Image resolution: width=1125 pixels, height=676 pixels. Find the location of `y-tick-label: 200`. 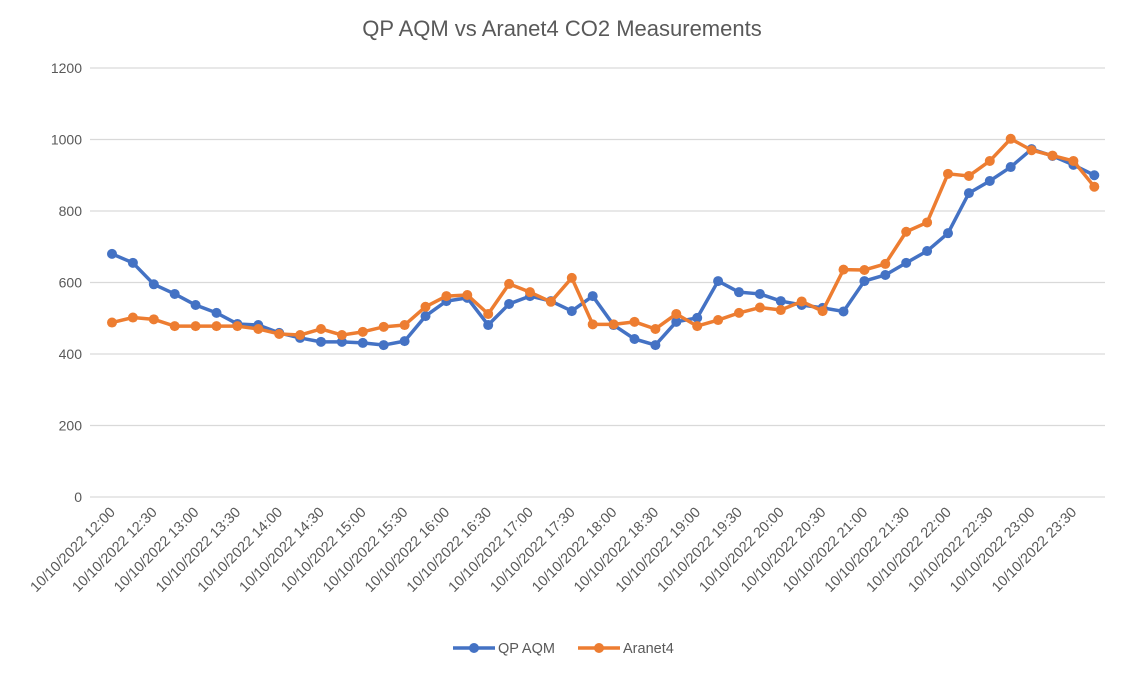

y-tick-label: 200 is located at coordinates (71, 426).